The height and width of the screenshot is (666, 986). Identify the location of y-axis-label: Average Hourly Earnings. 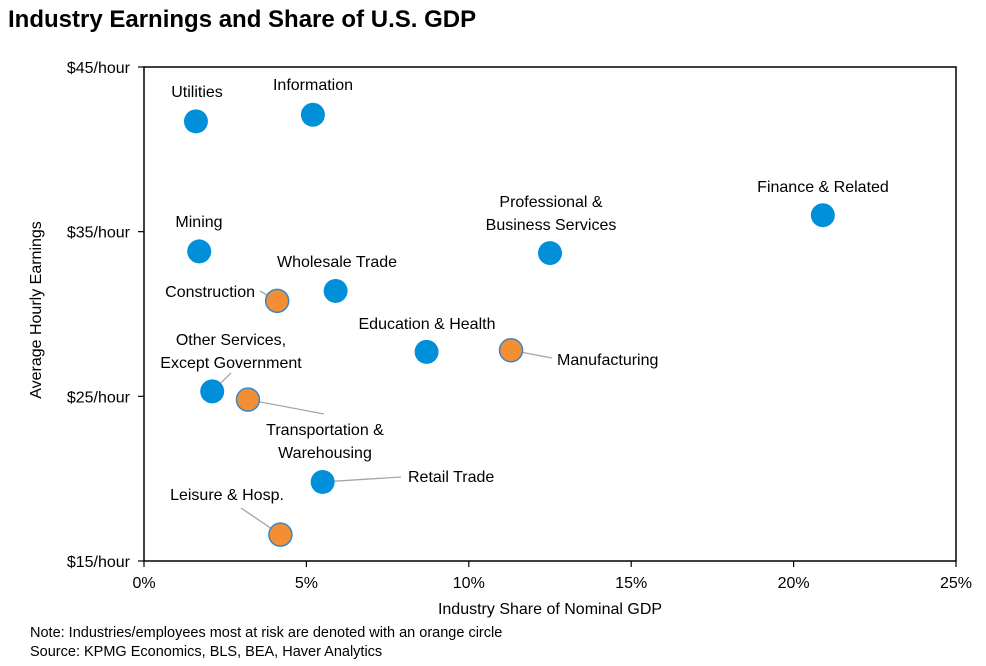
(36, 310).